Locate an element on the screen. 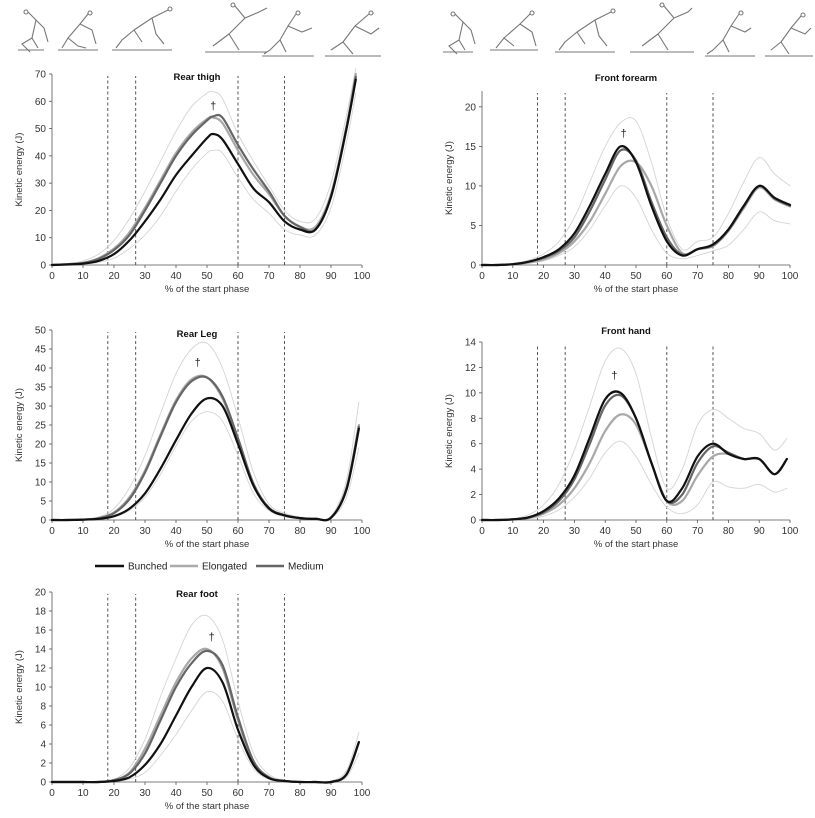  y-tick-label: 18 is located at coordinates (41, 612).